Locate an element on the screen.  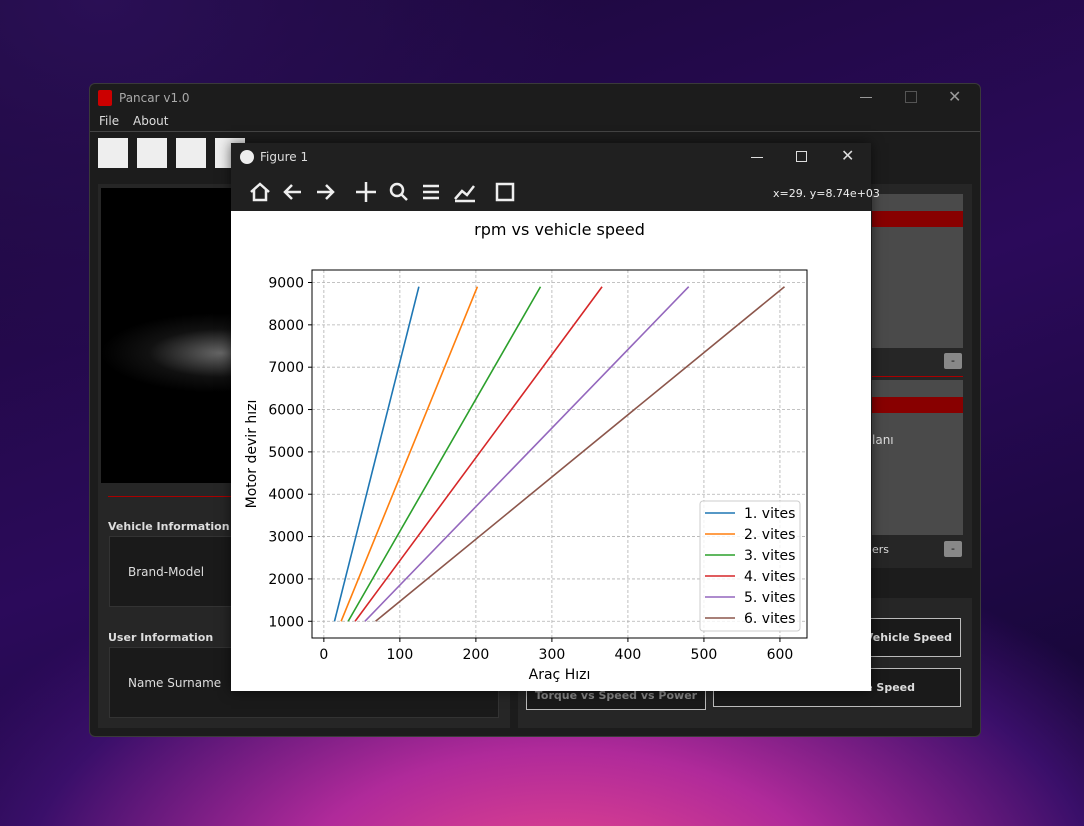
field-label: Name Surname is located at coordinates (175, 683).